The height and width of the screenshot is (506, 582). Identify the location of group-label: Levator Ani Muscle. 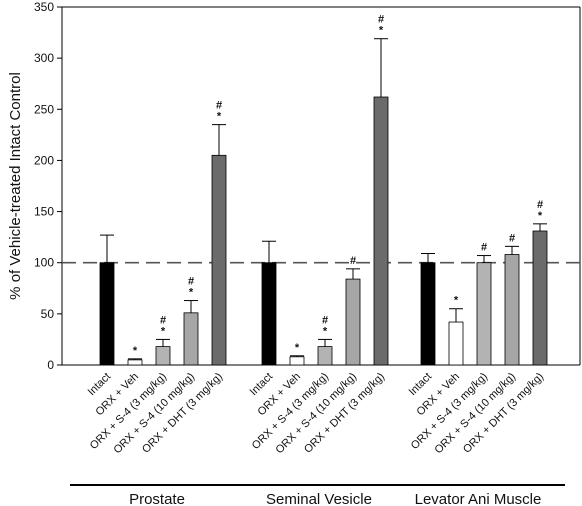
(478, 498).